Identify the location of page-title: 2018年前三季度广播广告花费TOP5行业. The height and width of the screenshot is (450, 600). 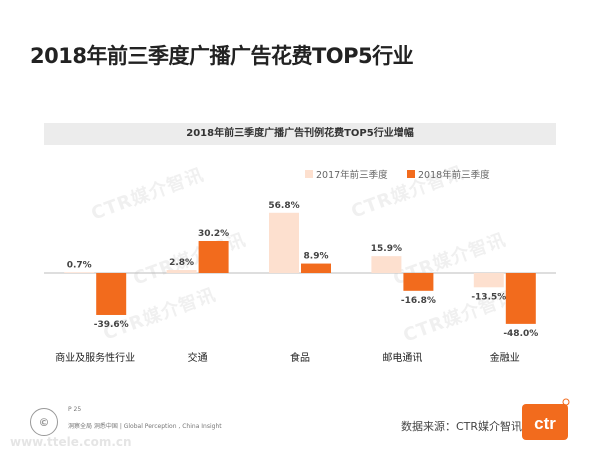
(222, 56).